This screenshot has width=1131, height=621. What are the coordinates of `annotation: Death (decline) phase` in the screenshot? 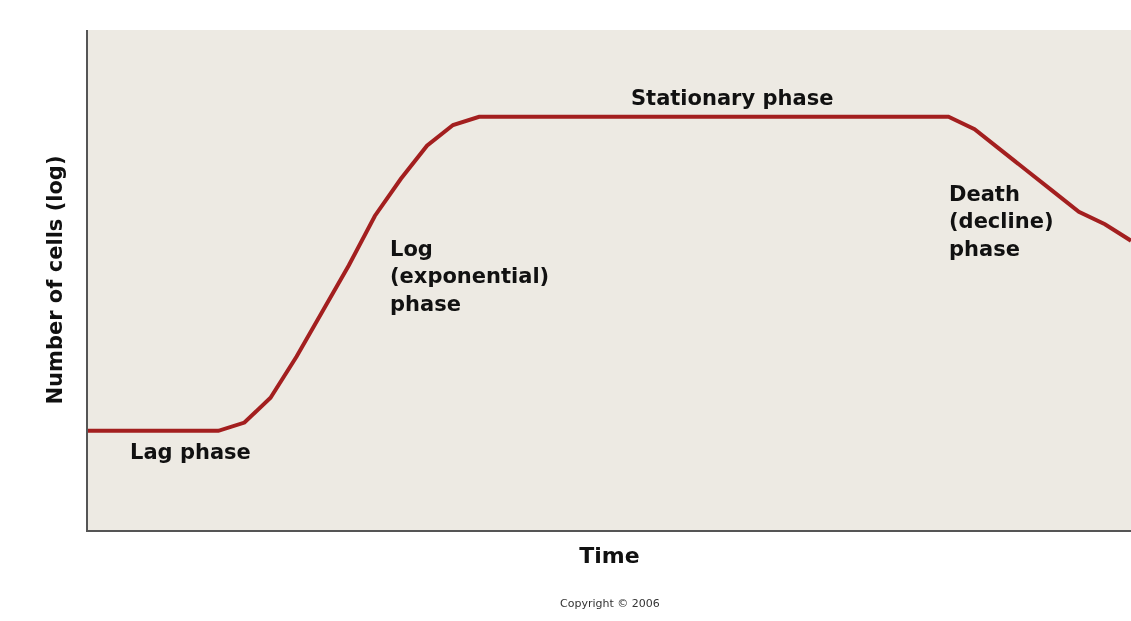 It's located at (1001, 221).